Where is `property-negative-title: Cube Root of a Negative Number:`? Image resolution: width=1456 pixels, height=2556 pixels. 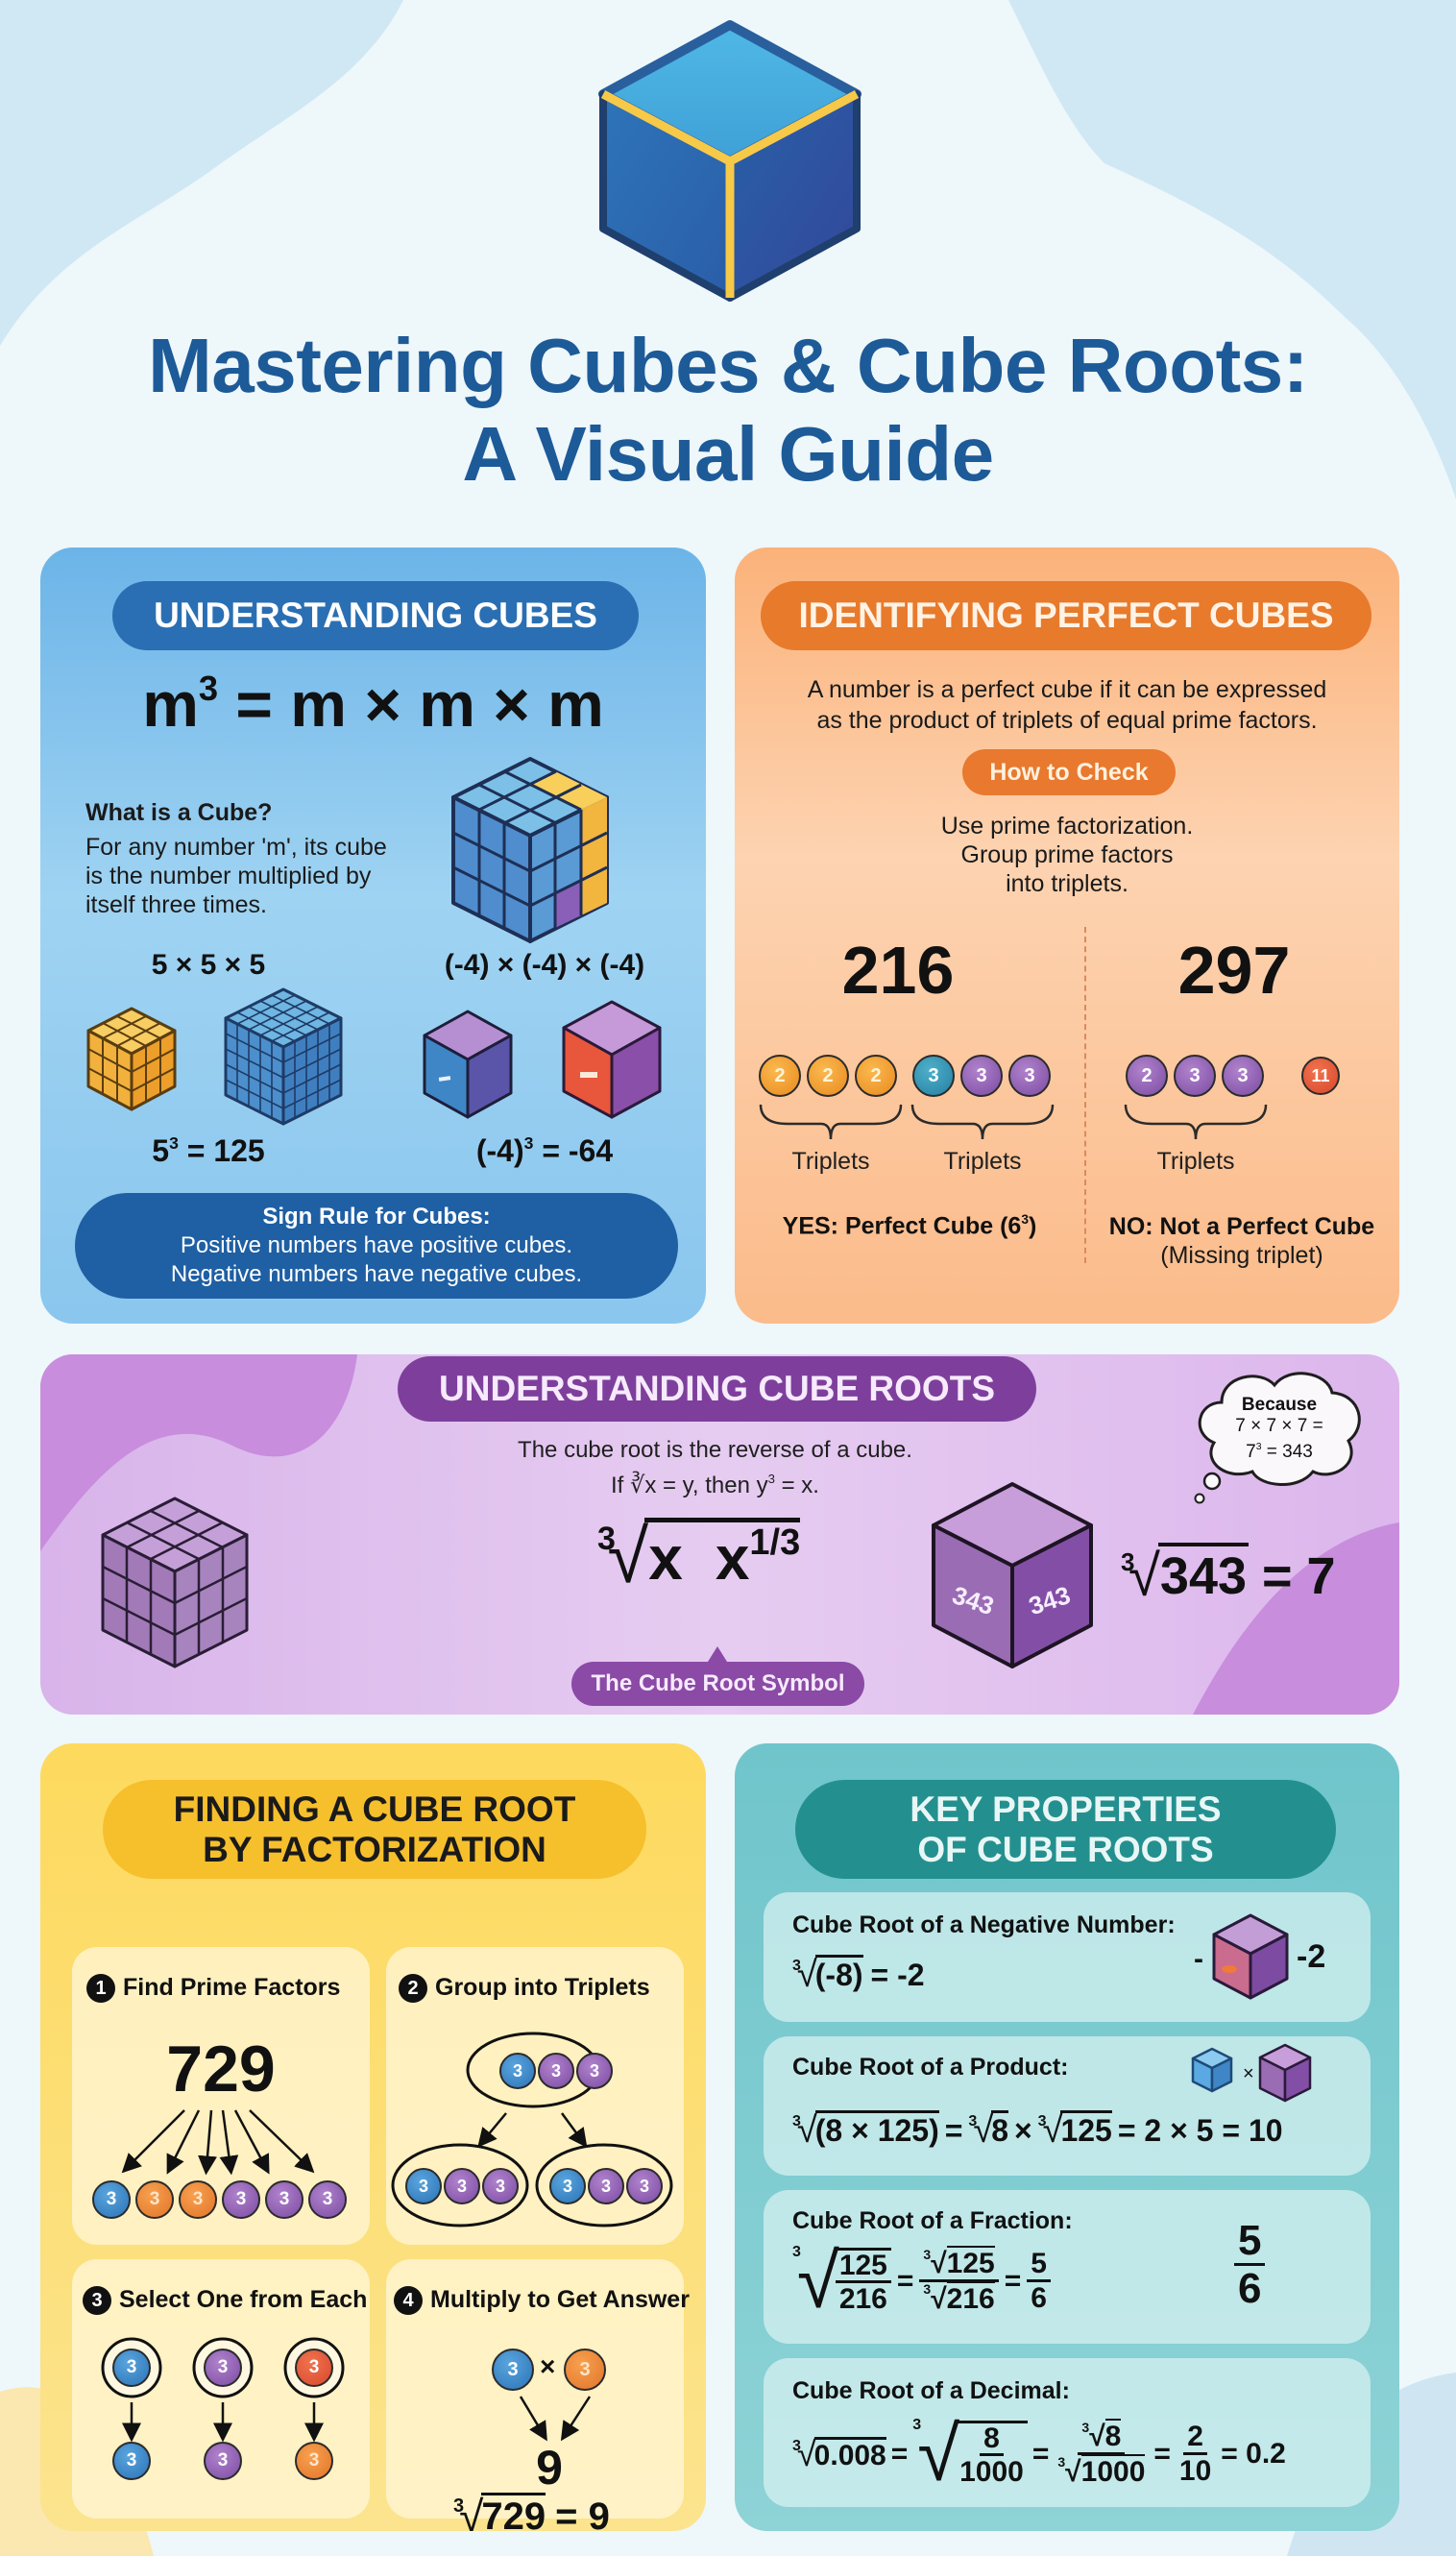
property-negative-title: Cube Root of a Negative Number: is located at coordinates (984, 1924).